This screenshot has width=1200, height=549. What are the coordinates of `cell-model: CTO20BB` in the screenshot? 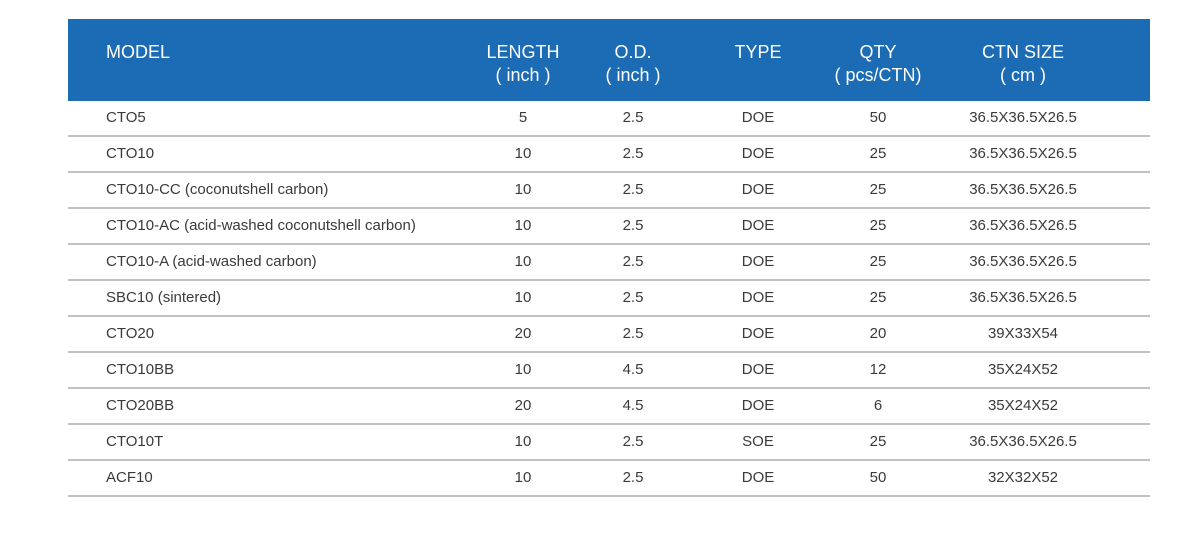 It's located at (140, 405).